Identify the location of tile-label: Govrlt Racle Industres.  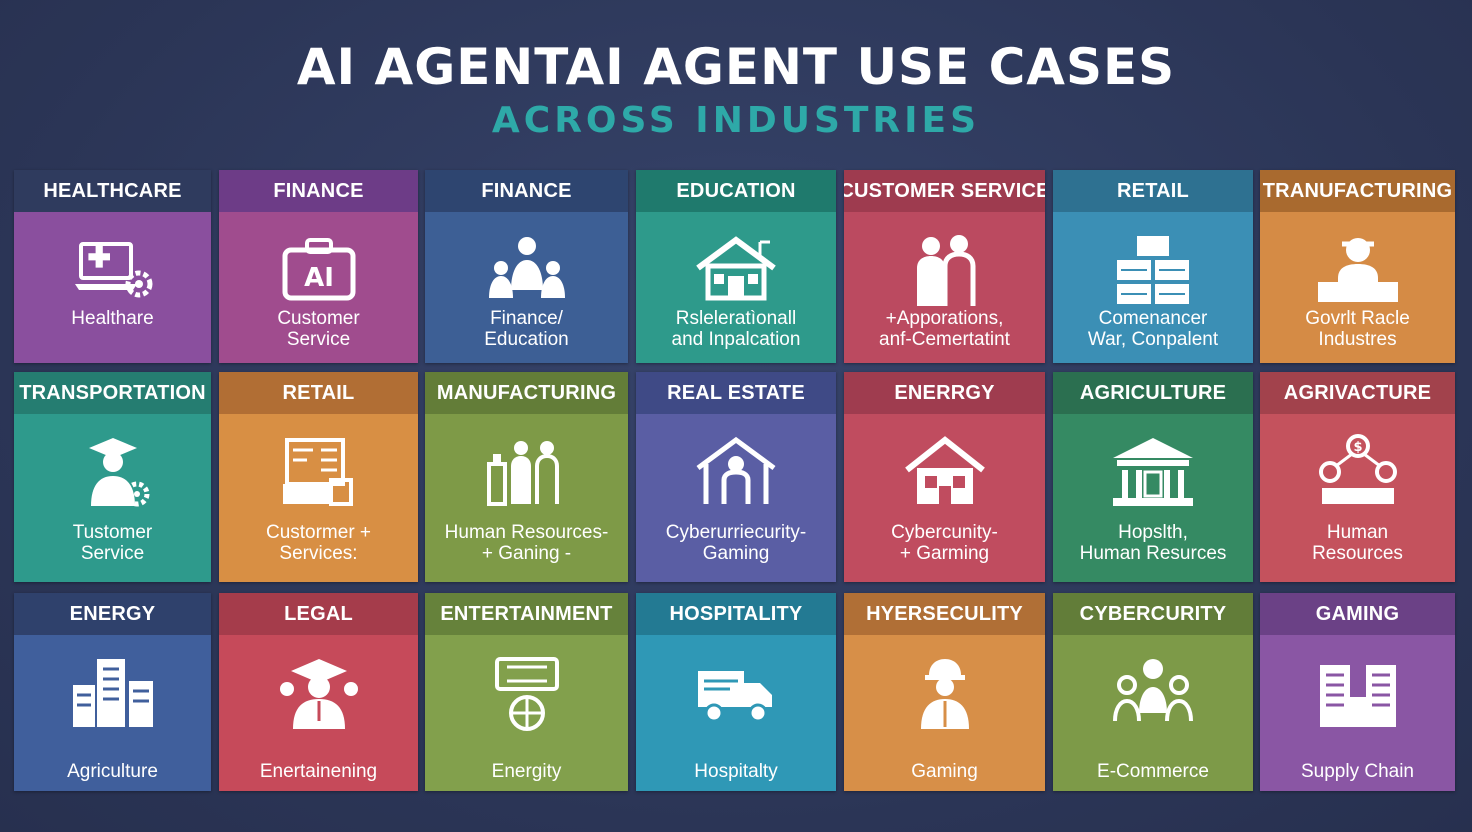
(1357, 329).